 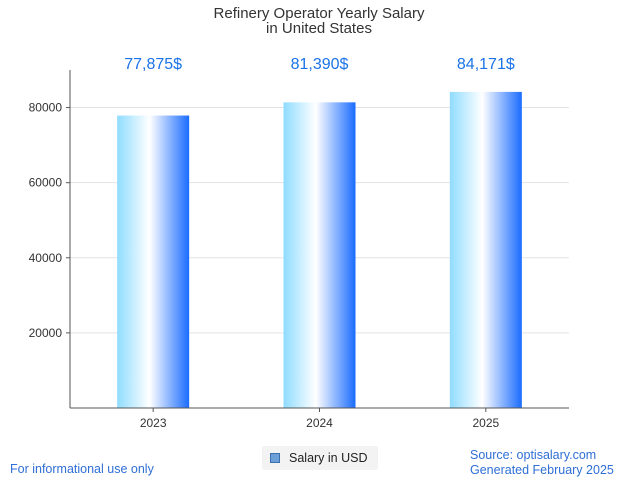 I want to click on y-tick-label: 60000, so click(x=46, y=183).